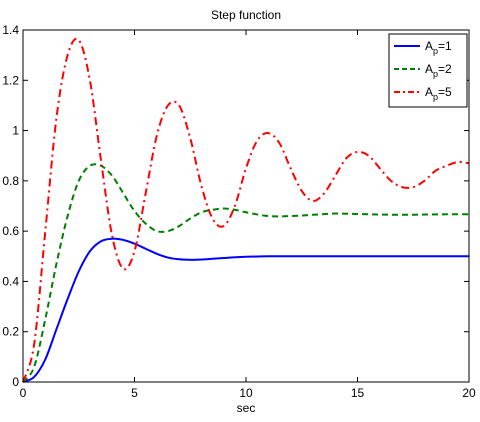  I want to click on y-tick-label: 0.6, so click(10, 231).